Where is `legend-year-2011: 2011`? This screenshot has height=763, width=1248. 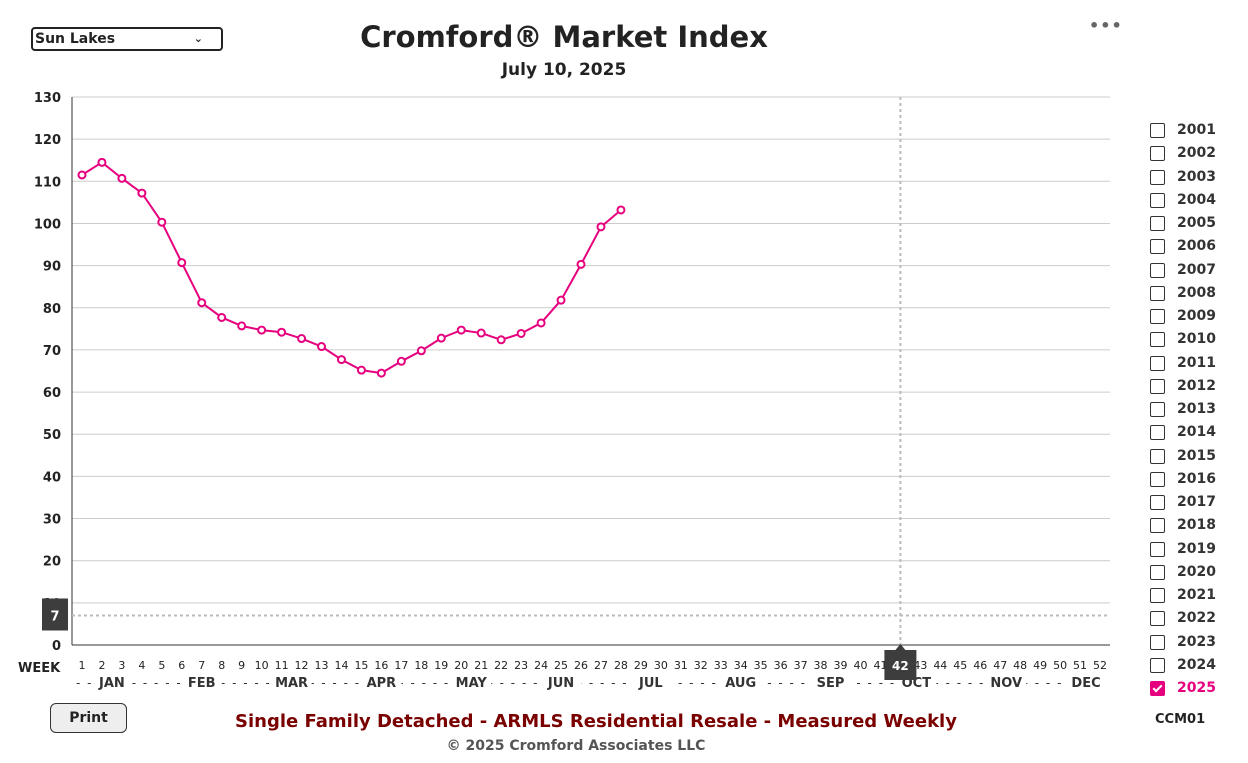 legend-year-2011: 2011 is located at coordinates (1190, 364).